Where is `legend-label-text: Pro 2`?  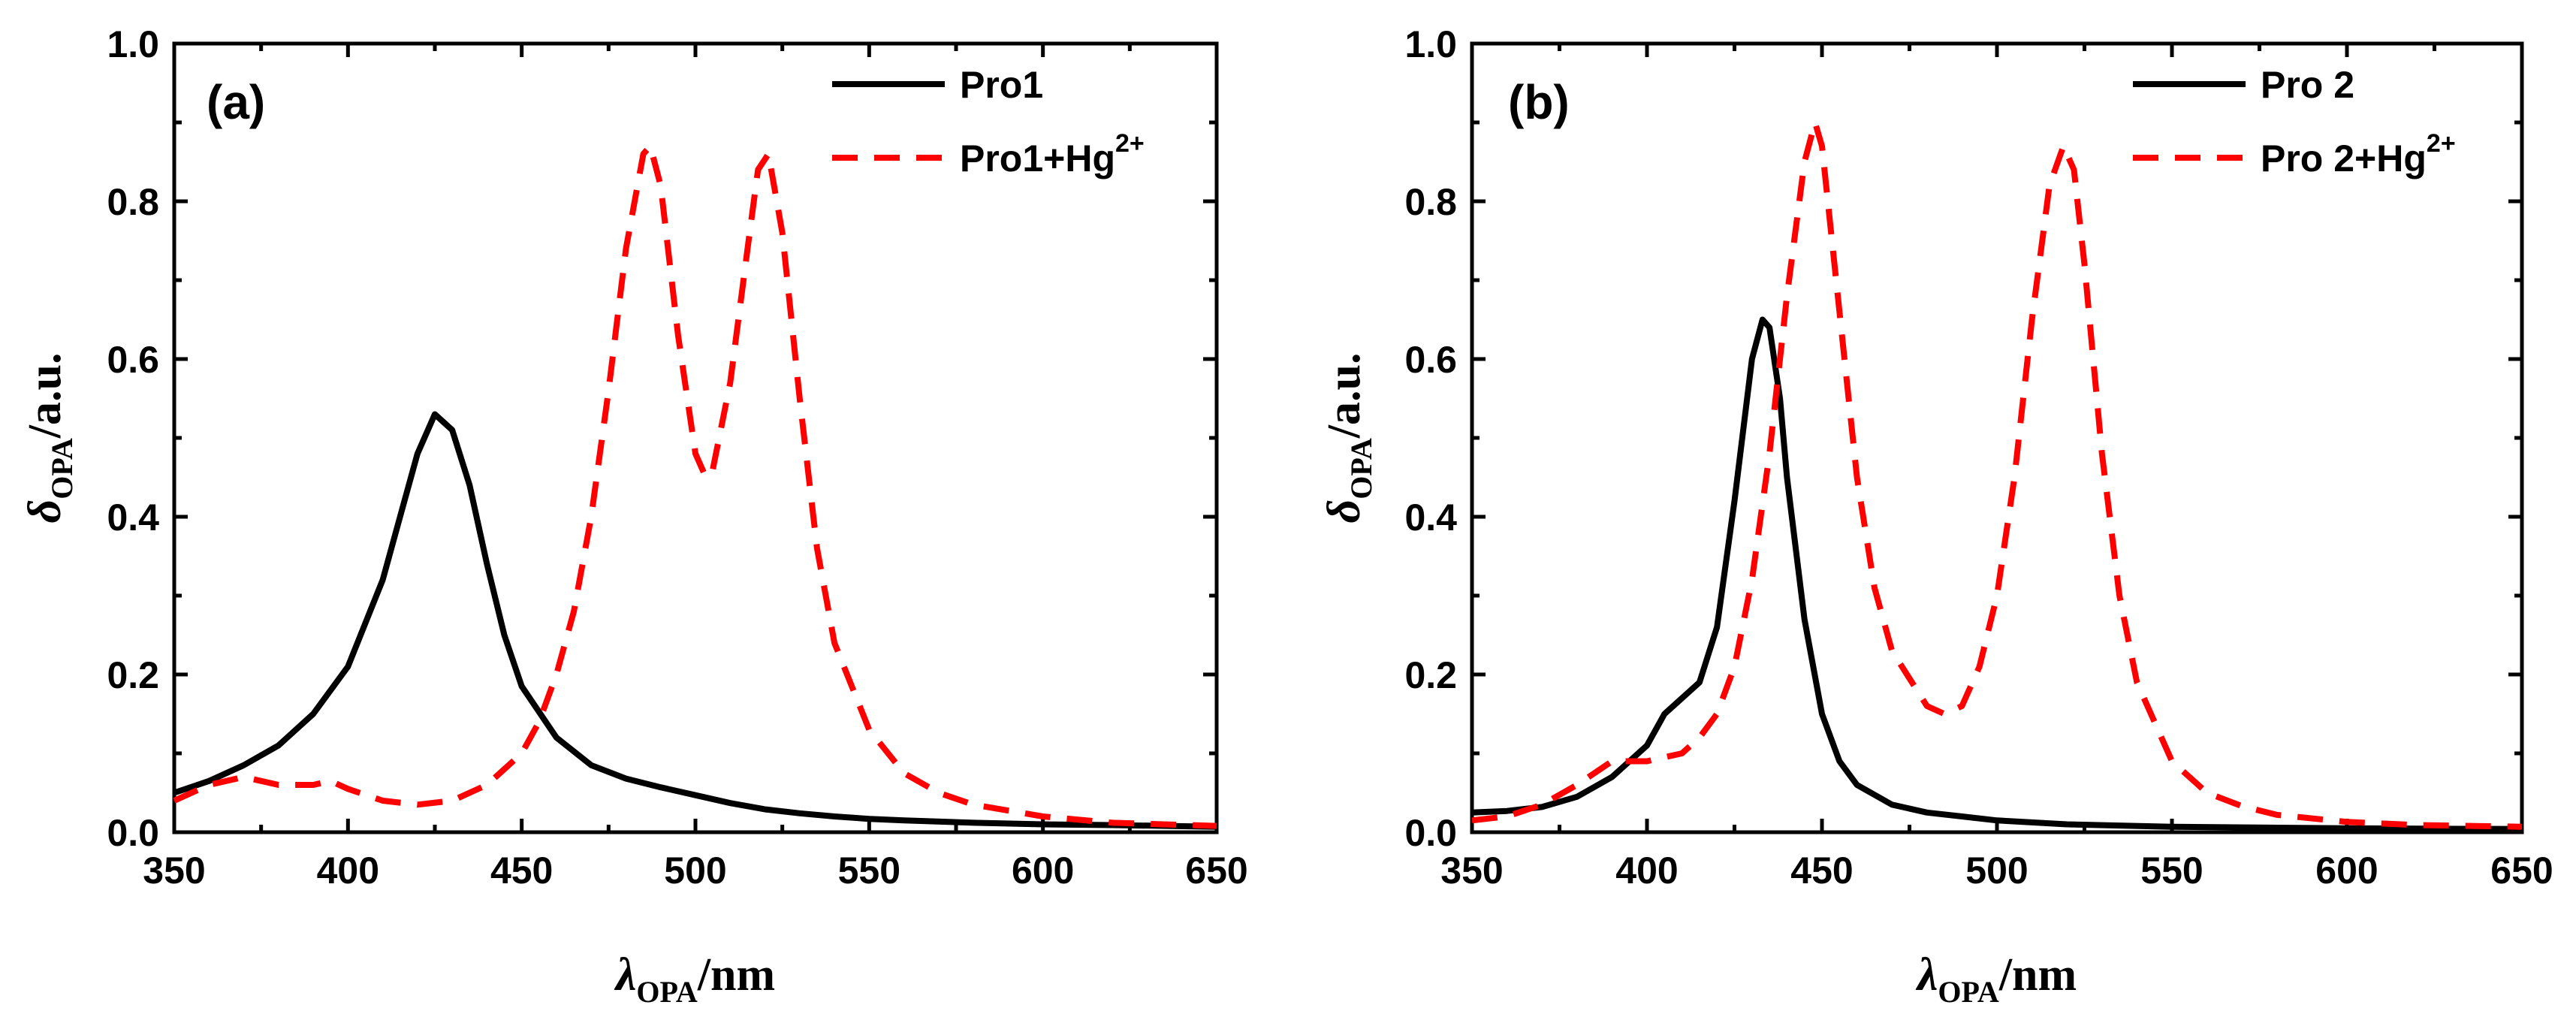
legend-label-text: Pro 2 is located at coordinates (2307, 85).